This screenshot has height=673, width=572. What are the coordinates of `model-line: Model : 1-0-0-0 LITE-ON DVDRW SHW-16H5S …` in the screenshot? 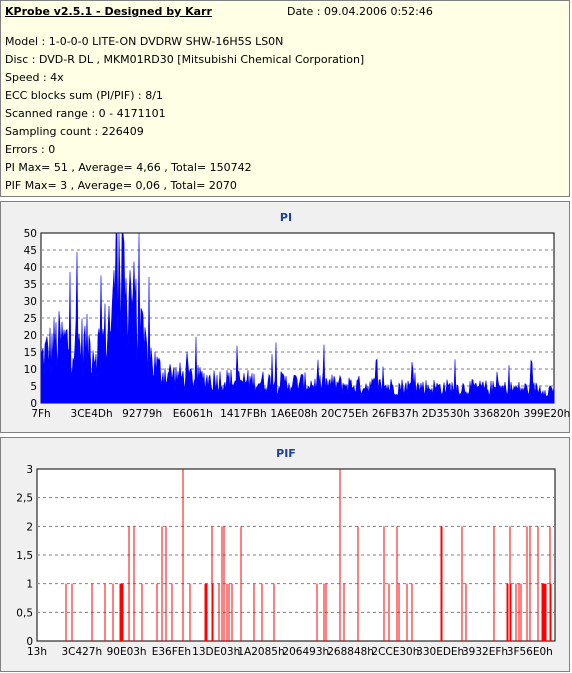 It's located at (144, 41).